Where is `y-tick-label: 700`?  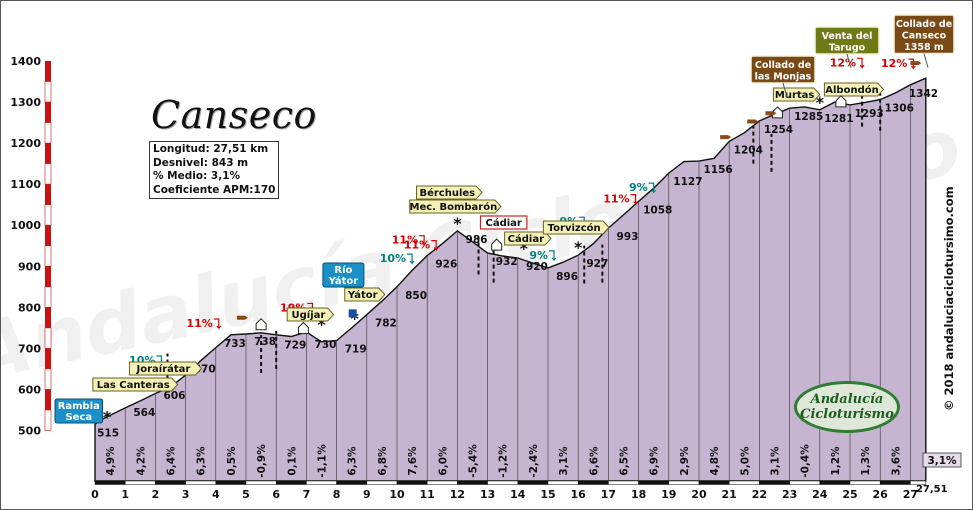
y-tick-label: 700 is located at coordinates (29, 348).